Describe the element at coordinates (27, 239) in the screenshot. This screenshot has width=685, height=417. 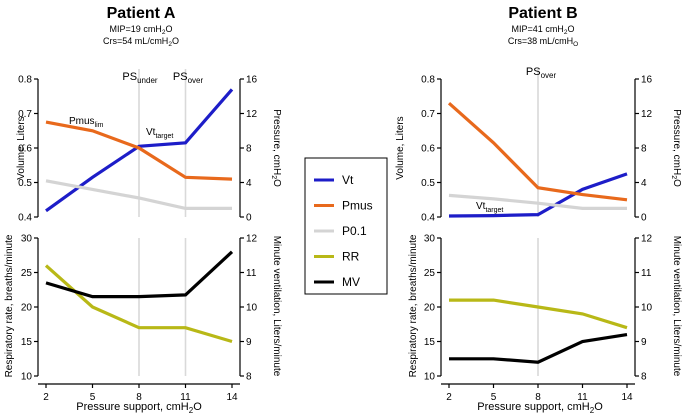
I see `left-tick-label-a-bottom: 30` at that location.